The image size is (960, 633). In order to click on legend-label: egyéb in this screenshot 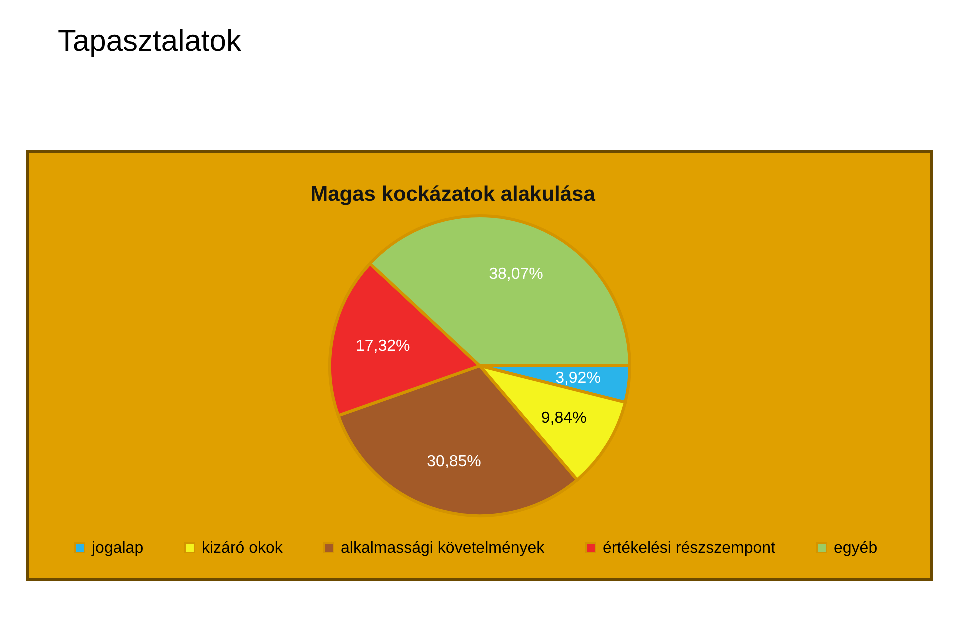, I will do `click(856, 548)`.